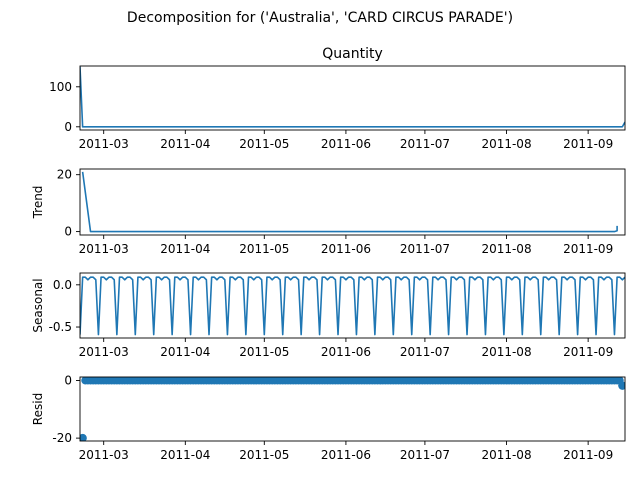 The height and width of the screenshot is (480, 640). What do you see at coordinates (352, 54) in the screenshot?
I see `panel-title: Quantity` at bounding box center [352, 54].